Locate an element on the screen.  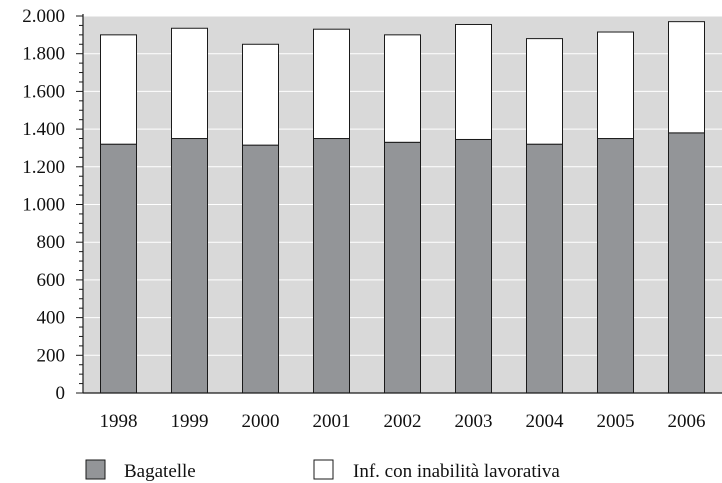
legend-label-inabilita: Inf. con inabilità lavorativa is located at coordinates (456, 471).